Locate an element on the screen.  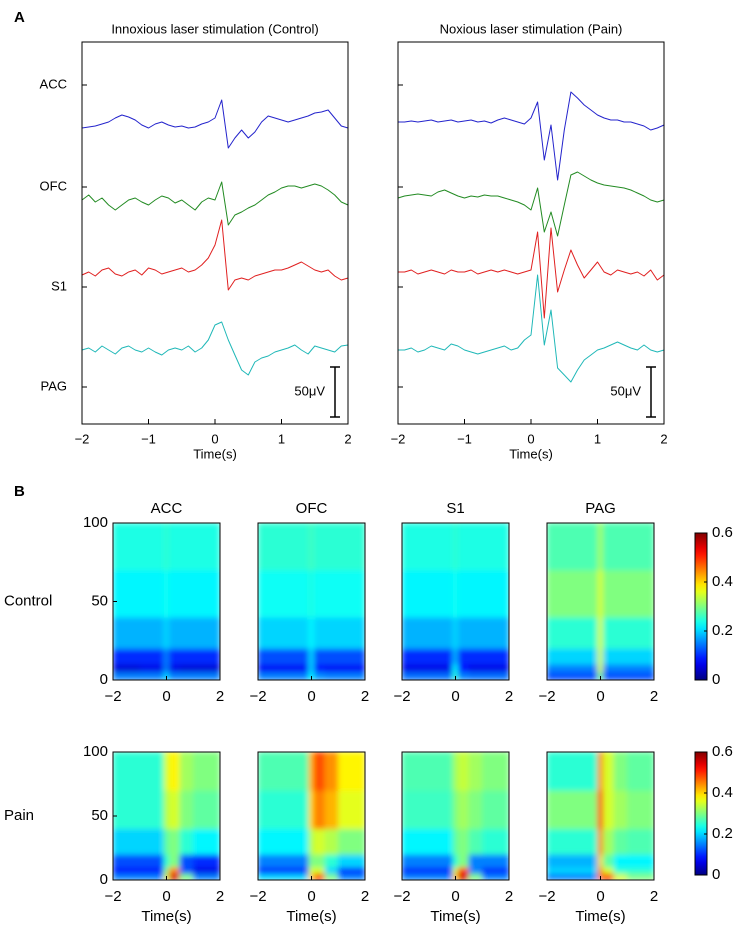
x-tick-label: 1 is located at coordinates (281, 438).